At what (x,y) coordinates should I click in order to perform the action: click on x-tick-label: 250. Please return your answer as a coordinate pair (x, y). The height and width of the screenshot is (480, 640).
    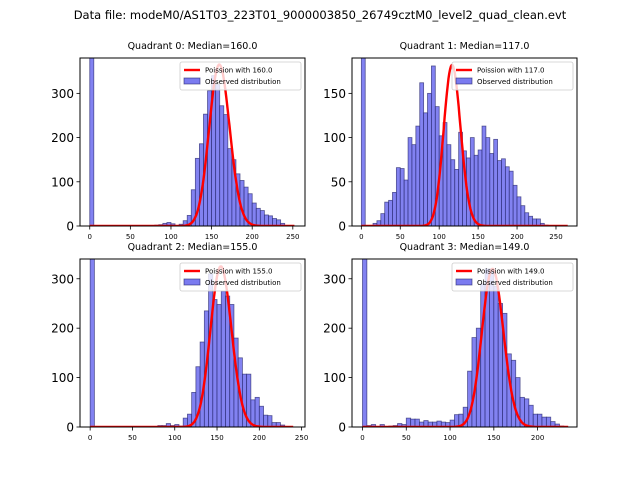
    Looking at the image, I should click on (555, 237).